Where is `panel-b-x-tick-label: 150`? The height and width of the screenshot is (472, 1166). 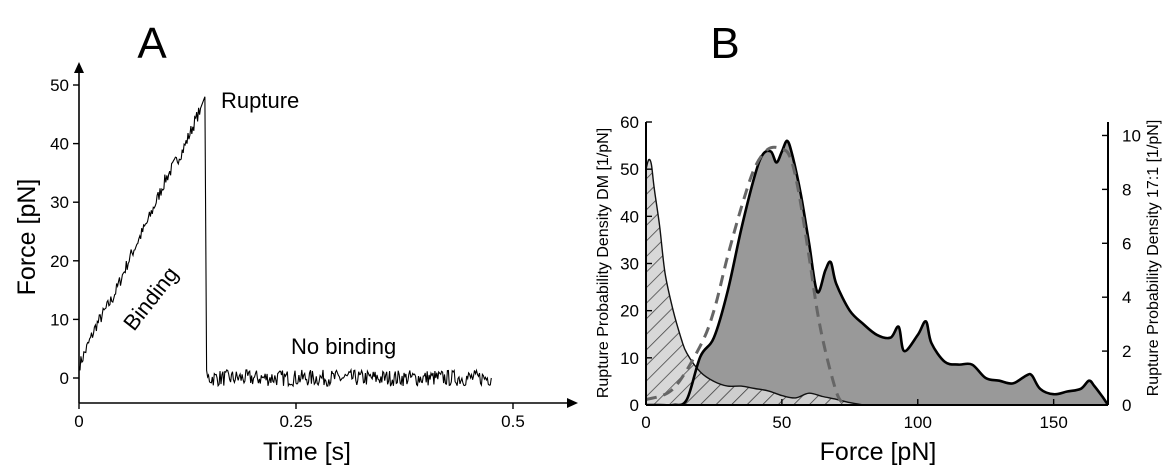 panel-b-x-tick-label: 150 is located at coordinates (1053, 422).